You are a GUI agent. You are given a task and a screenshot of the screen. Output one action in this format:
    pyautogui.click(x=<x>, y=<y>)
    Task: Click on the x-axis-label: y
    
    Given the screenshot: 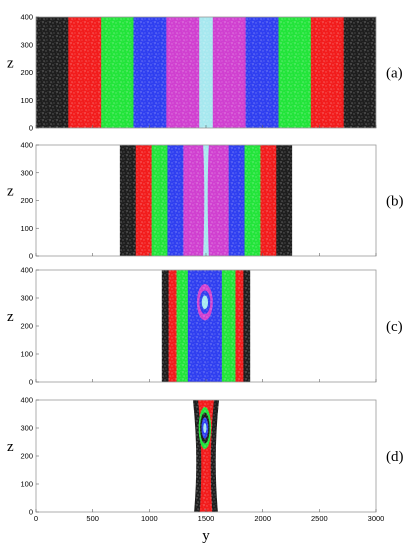 What is the action you would take?
    pyautogui.click(x=206, y=536)
    